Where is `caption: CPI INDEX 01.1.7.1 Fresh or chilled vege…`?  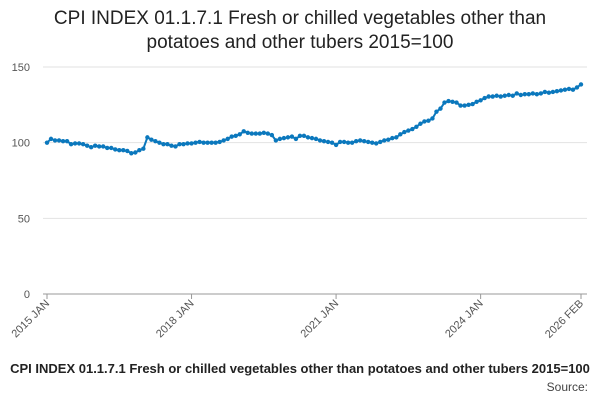
caption: CPI INDEX 01.1.7.1 Fresh or chilled vege… is located at coordinates (300, 368).